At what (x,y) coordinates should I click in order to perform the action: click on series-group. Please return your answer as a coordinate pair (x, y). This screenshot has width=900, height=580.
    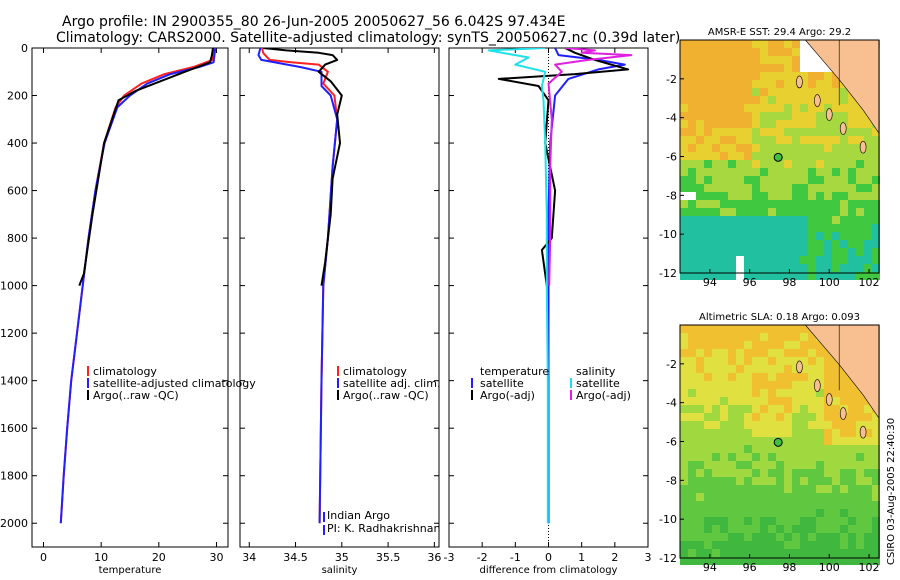
    Looking at the image, I should click on (300, 286).